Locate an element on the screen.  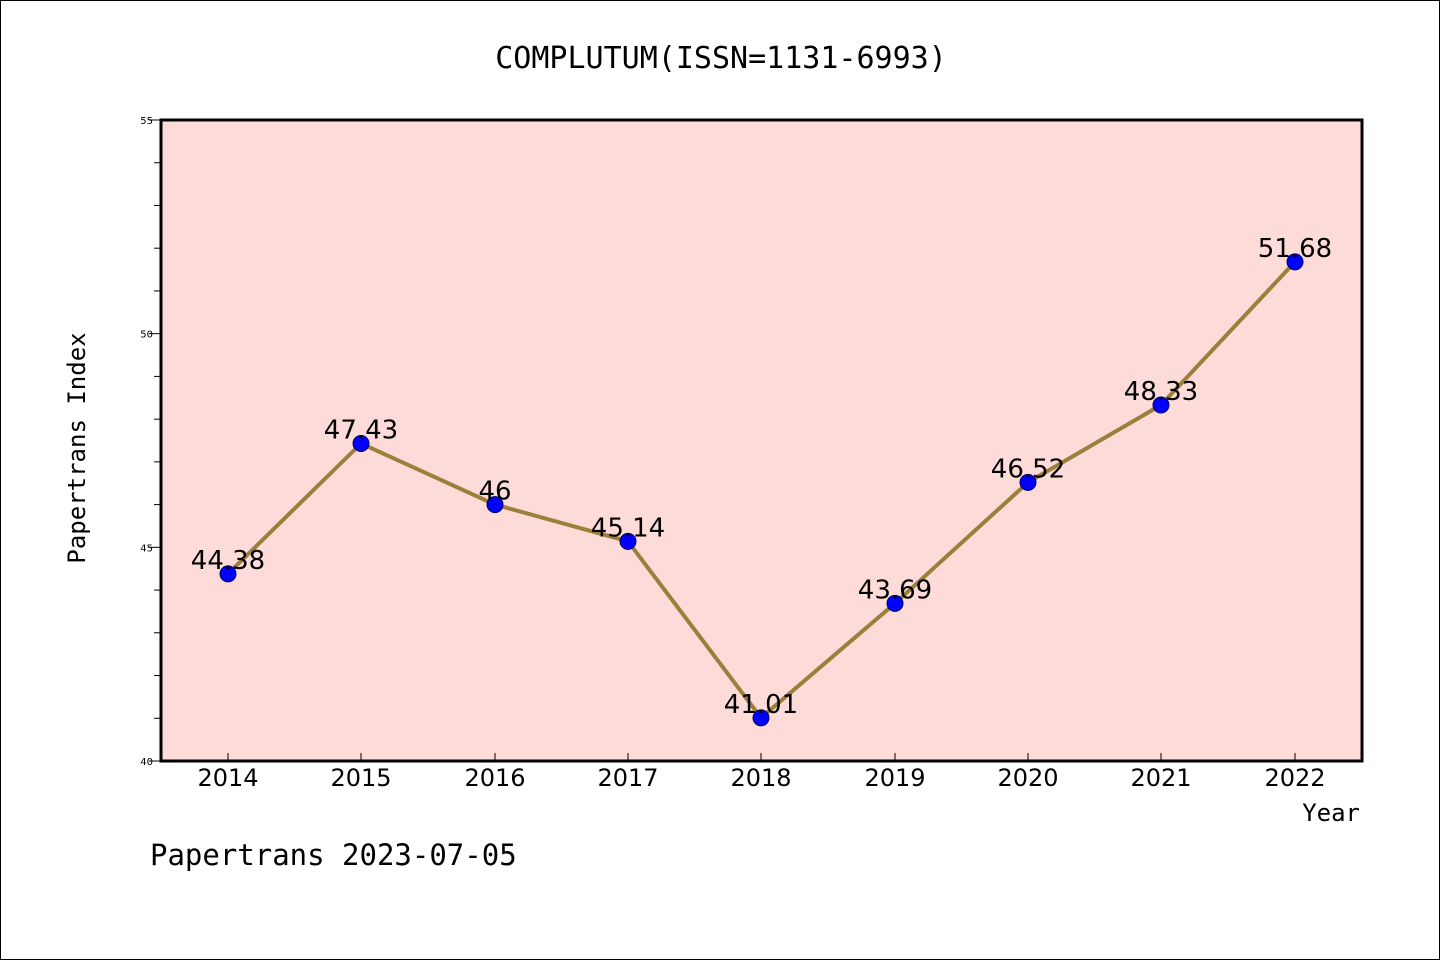
y-axis: 40 45 50 55 is located at coordinates (150, 442).